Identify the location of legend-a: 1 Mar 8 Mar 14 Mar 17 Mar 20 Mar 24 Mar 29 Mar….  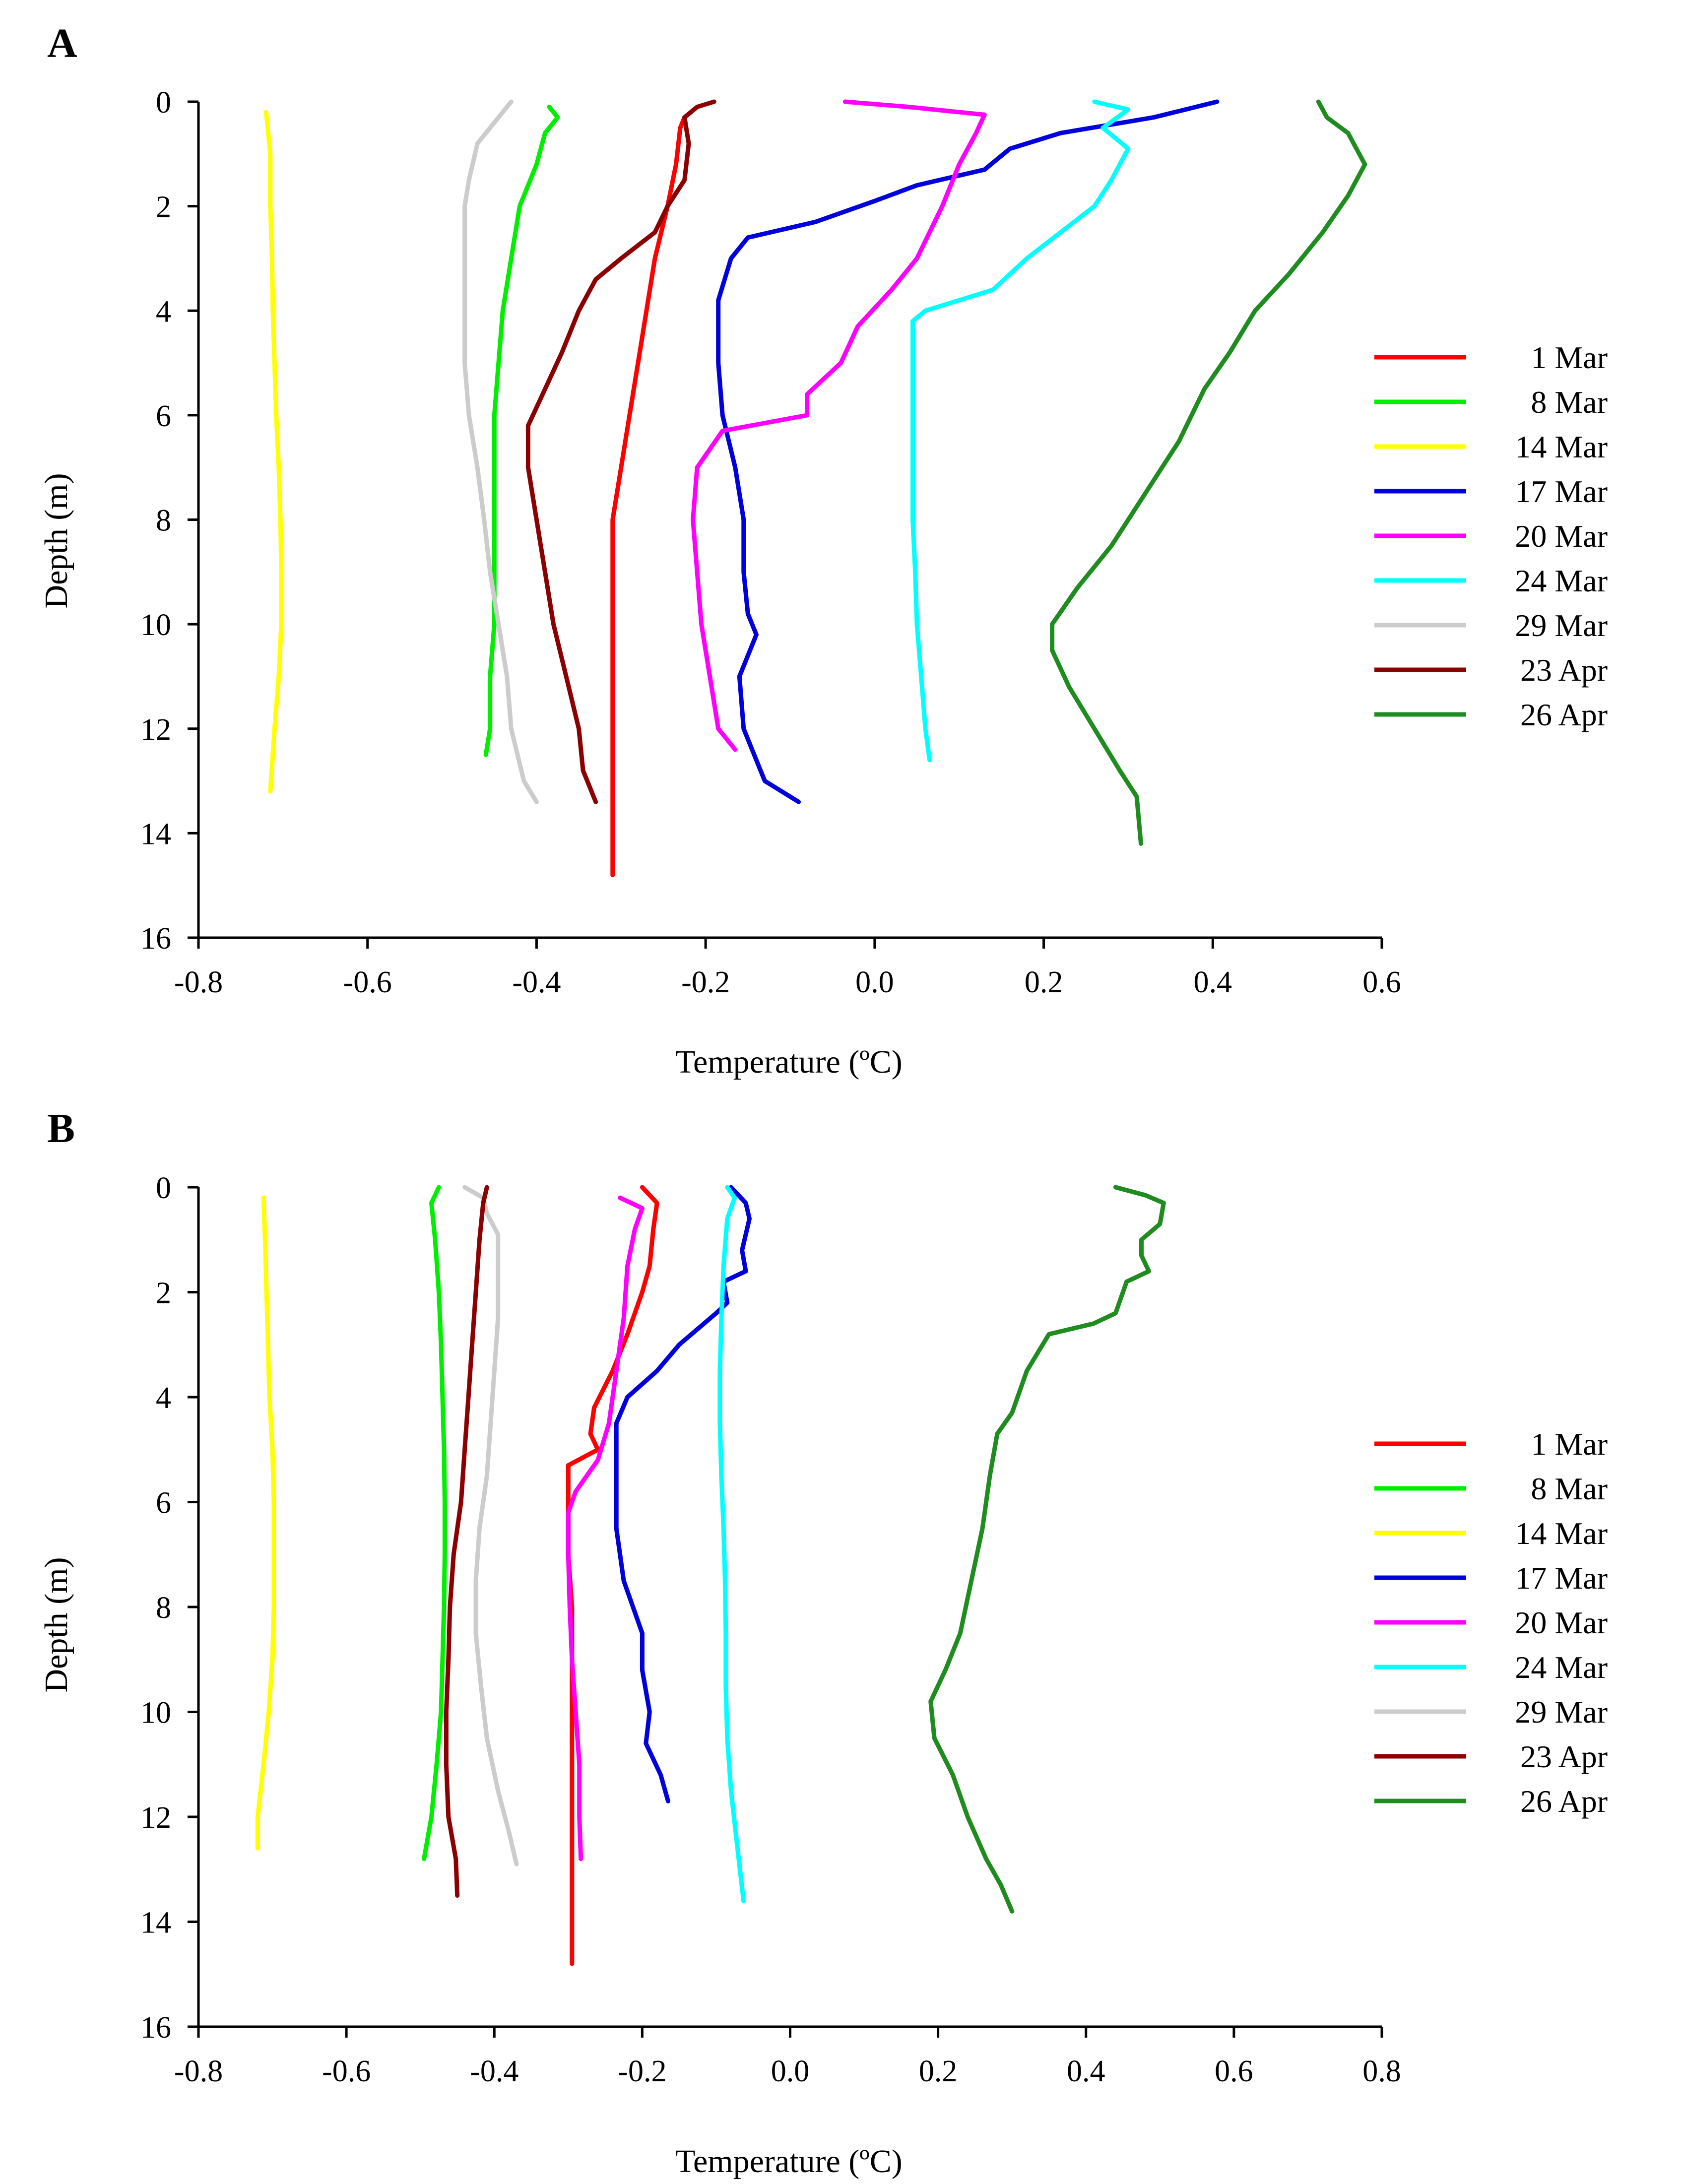
(1491, 536).